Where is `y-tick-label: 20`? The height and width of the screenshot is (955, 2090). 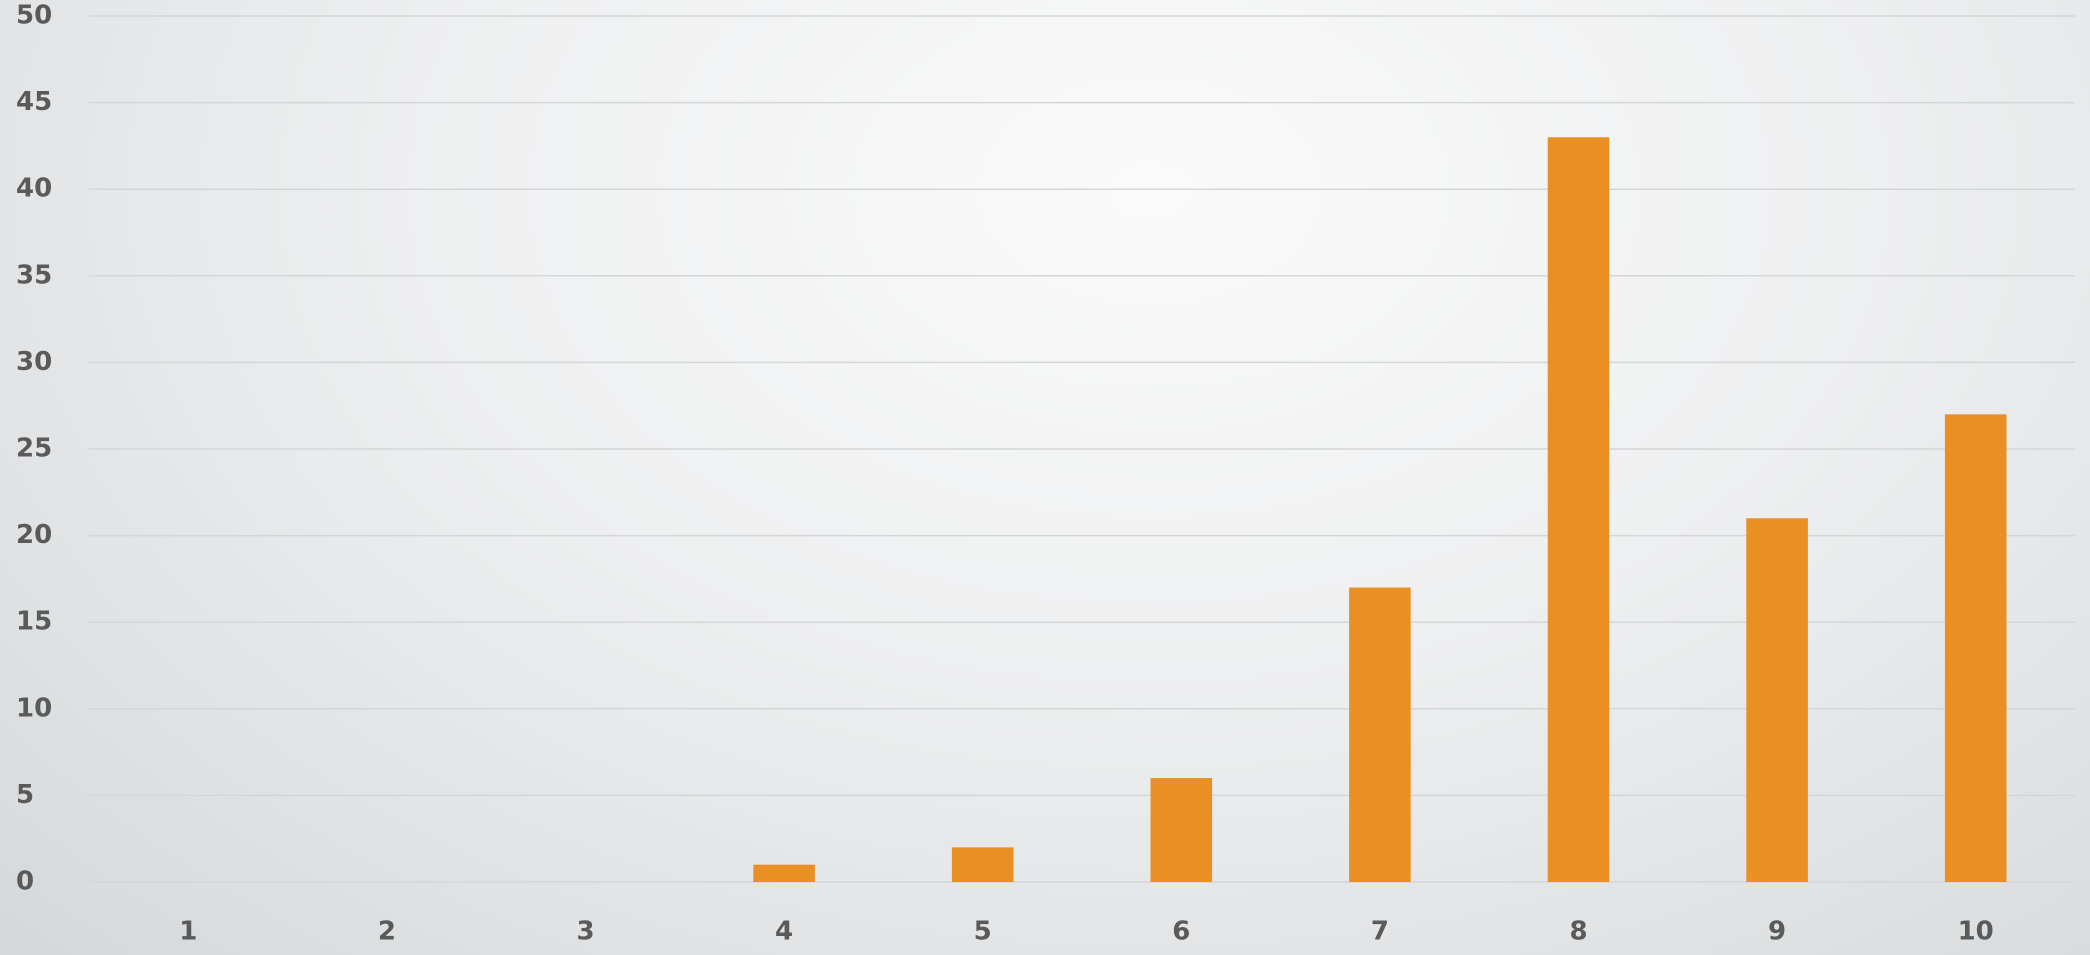
y-tick-label: 20 is located at coordinates (34, 535).